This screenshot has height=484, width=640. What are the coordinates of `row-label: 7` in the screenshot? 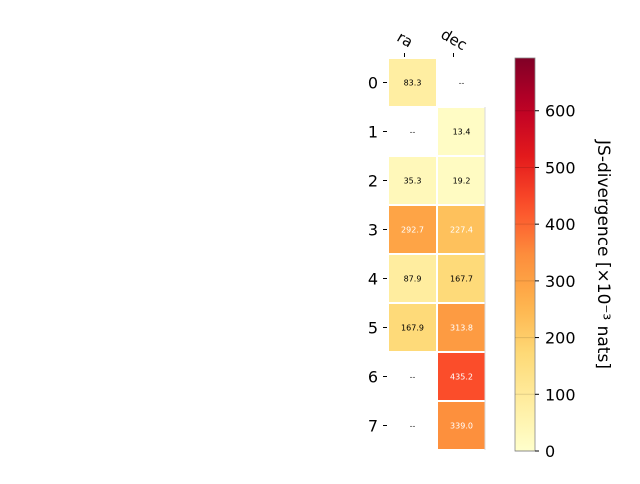 It's located at (373, 426).